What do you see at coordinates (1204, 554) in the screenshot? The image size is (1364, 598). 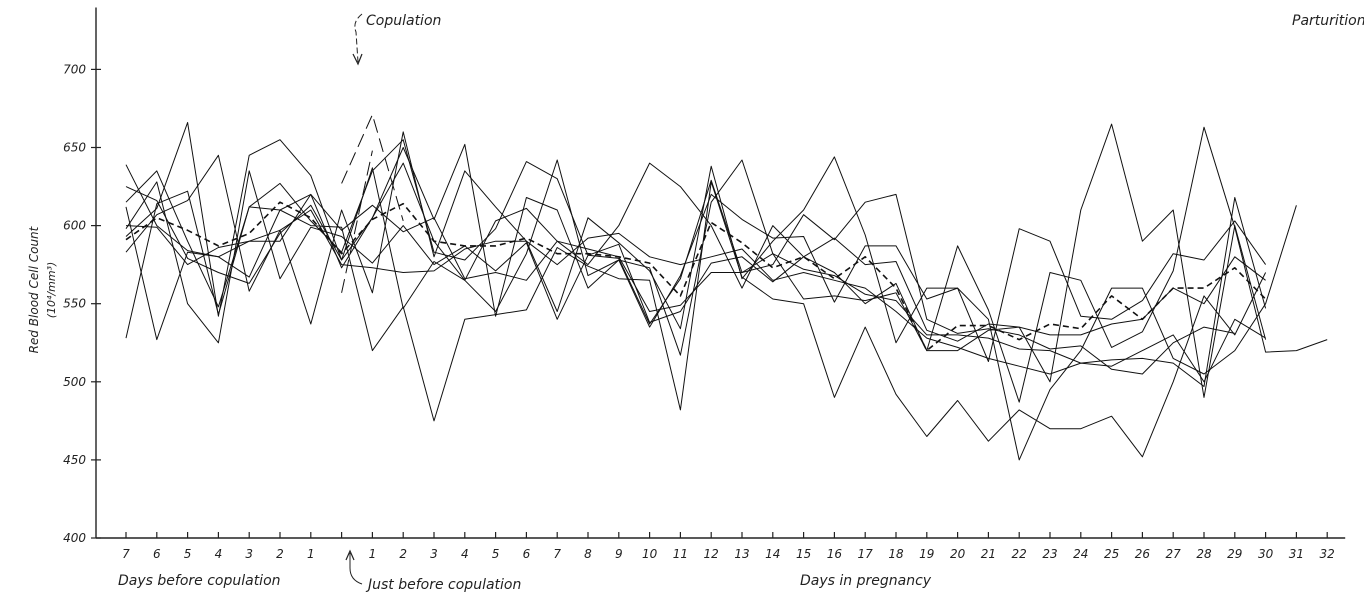 I see `x-tick-label: 28` at bounding box center [1204, 554].